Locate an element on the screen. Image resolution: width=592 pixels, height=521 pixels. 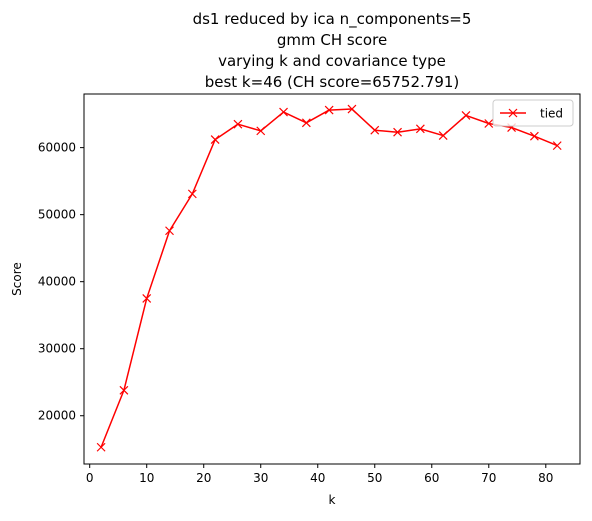
title-line-2: gmm CH score is located at coordinates (332, 40).